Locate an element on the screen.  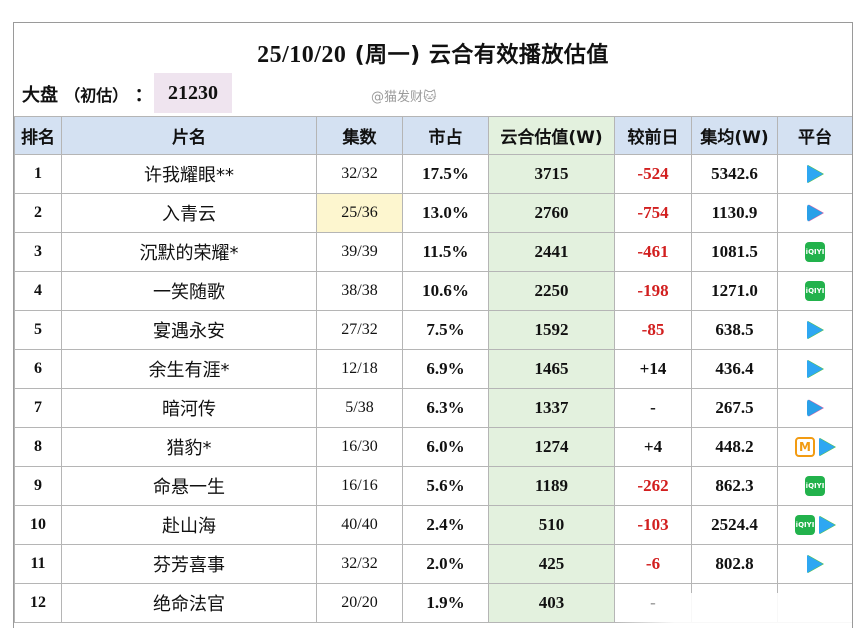
market-label: 大盘 is located at coordinates (40, 95).